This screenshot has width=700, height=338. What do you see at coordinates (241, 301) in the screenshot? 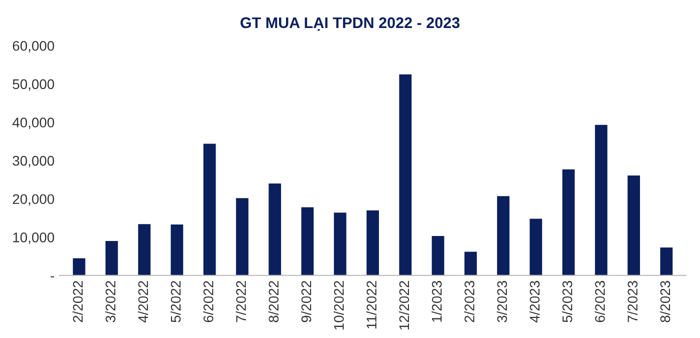
I see `x-tick-label: 7/2022` at bounding box center [241, 301].